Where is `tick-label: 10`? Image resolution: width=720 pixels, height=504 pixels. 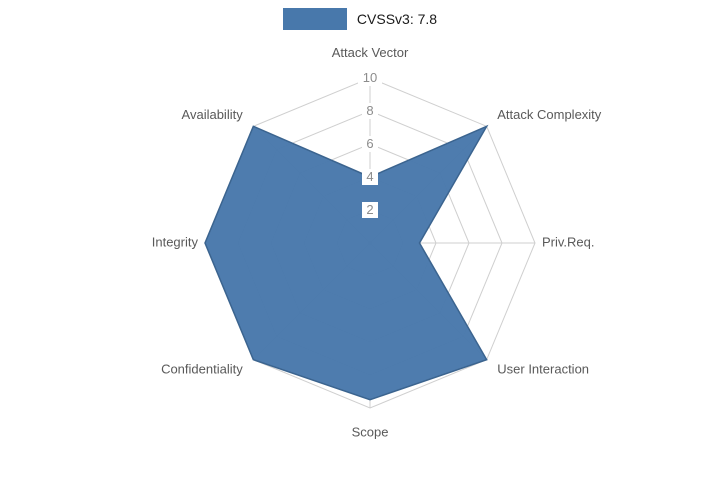
tick-label: 10 is located at coordinates (370, 77).